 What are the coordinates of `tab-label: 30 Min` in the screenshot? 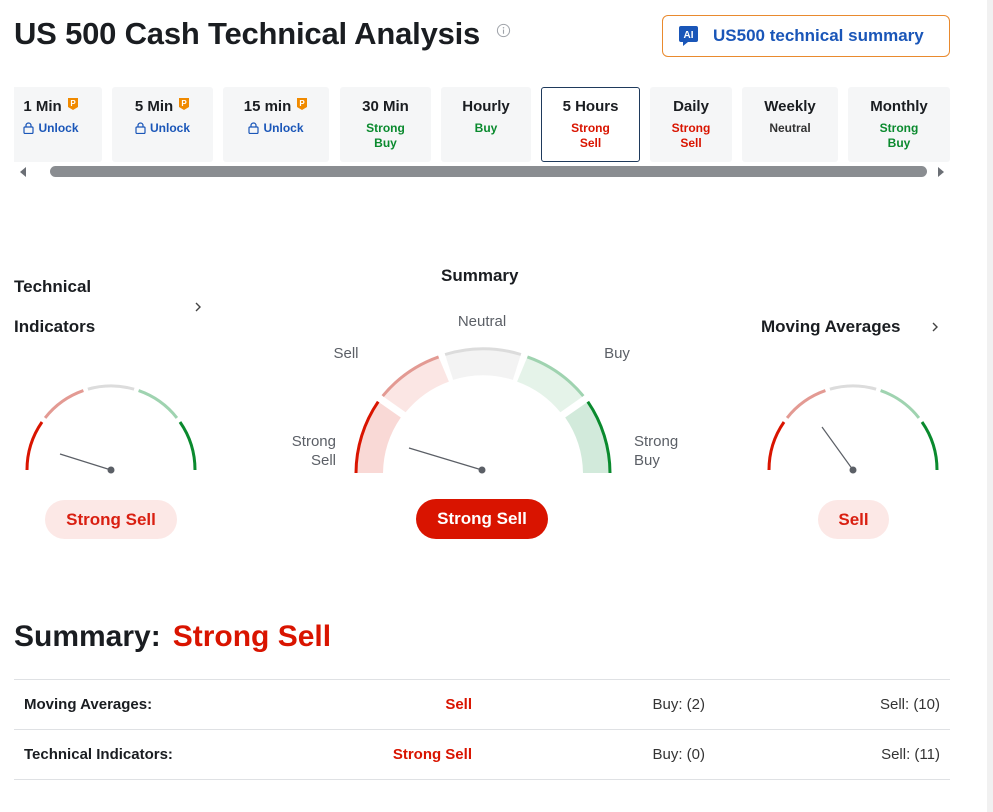 It's located at (385, 106).